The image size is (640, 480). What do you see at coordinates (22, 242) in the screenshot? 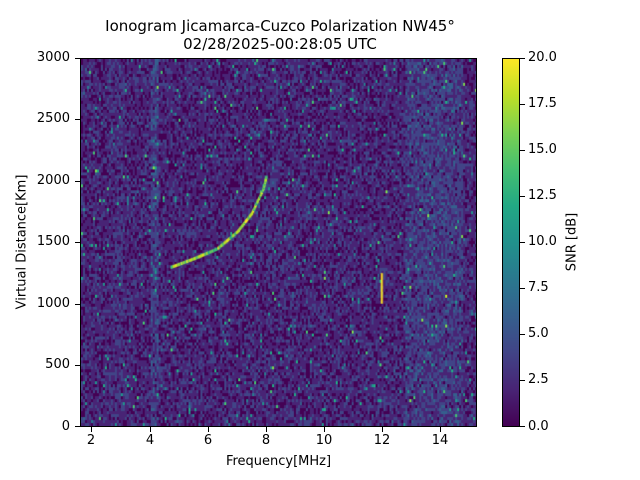
I see `y-axis-label: Virtual Distance[Km]` at bounding box center [22, 242].